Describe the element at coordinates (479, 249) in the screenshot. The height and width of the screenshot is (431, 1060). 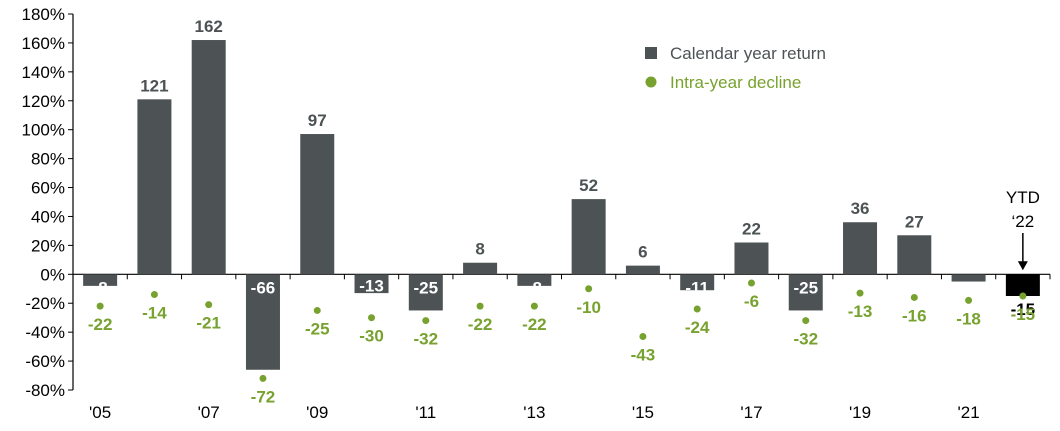
I see `return-label: 8` at that location.